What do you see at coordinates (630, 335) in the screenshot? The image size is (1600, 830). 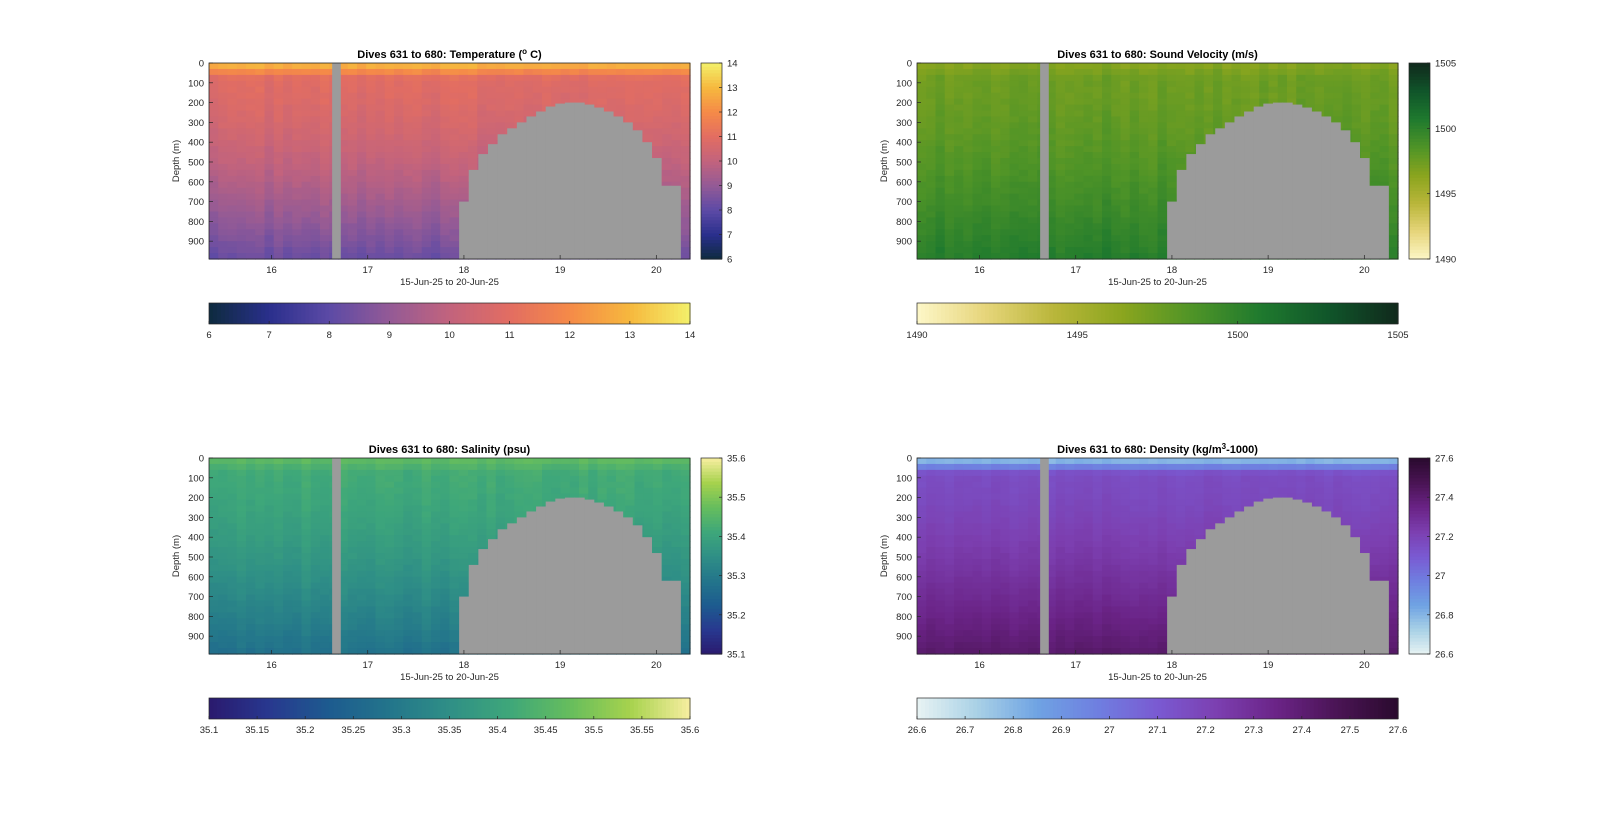 I see `colorbar-tick-label: 13` at bounding box center [630, 335].